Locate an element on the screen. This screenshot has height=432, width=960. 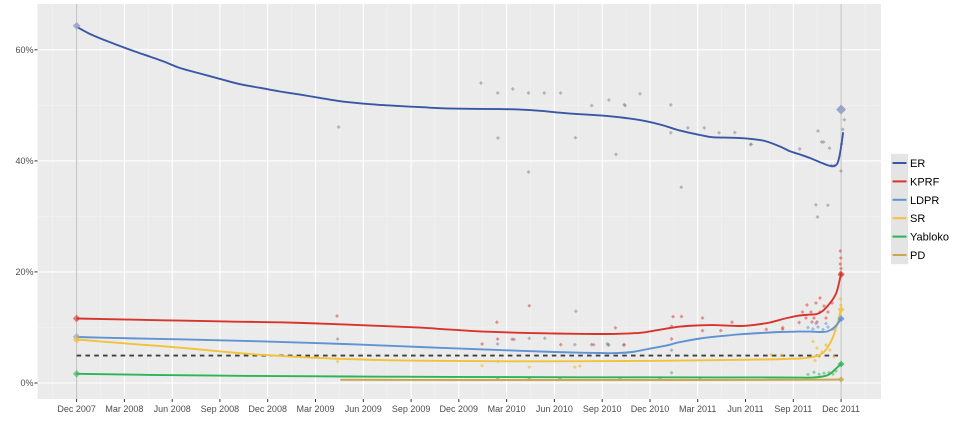
svg-text: Mar 2011 is located at coordinates (697, 409).